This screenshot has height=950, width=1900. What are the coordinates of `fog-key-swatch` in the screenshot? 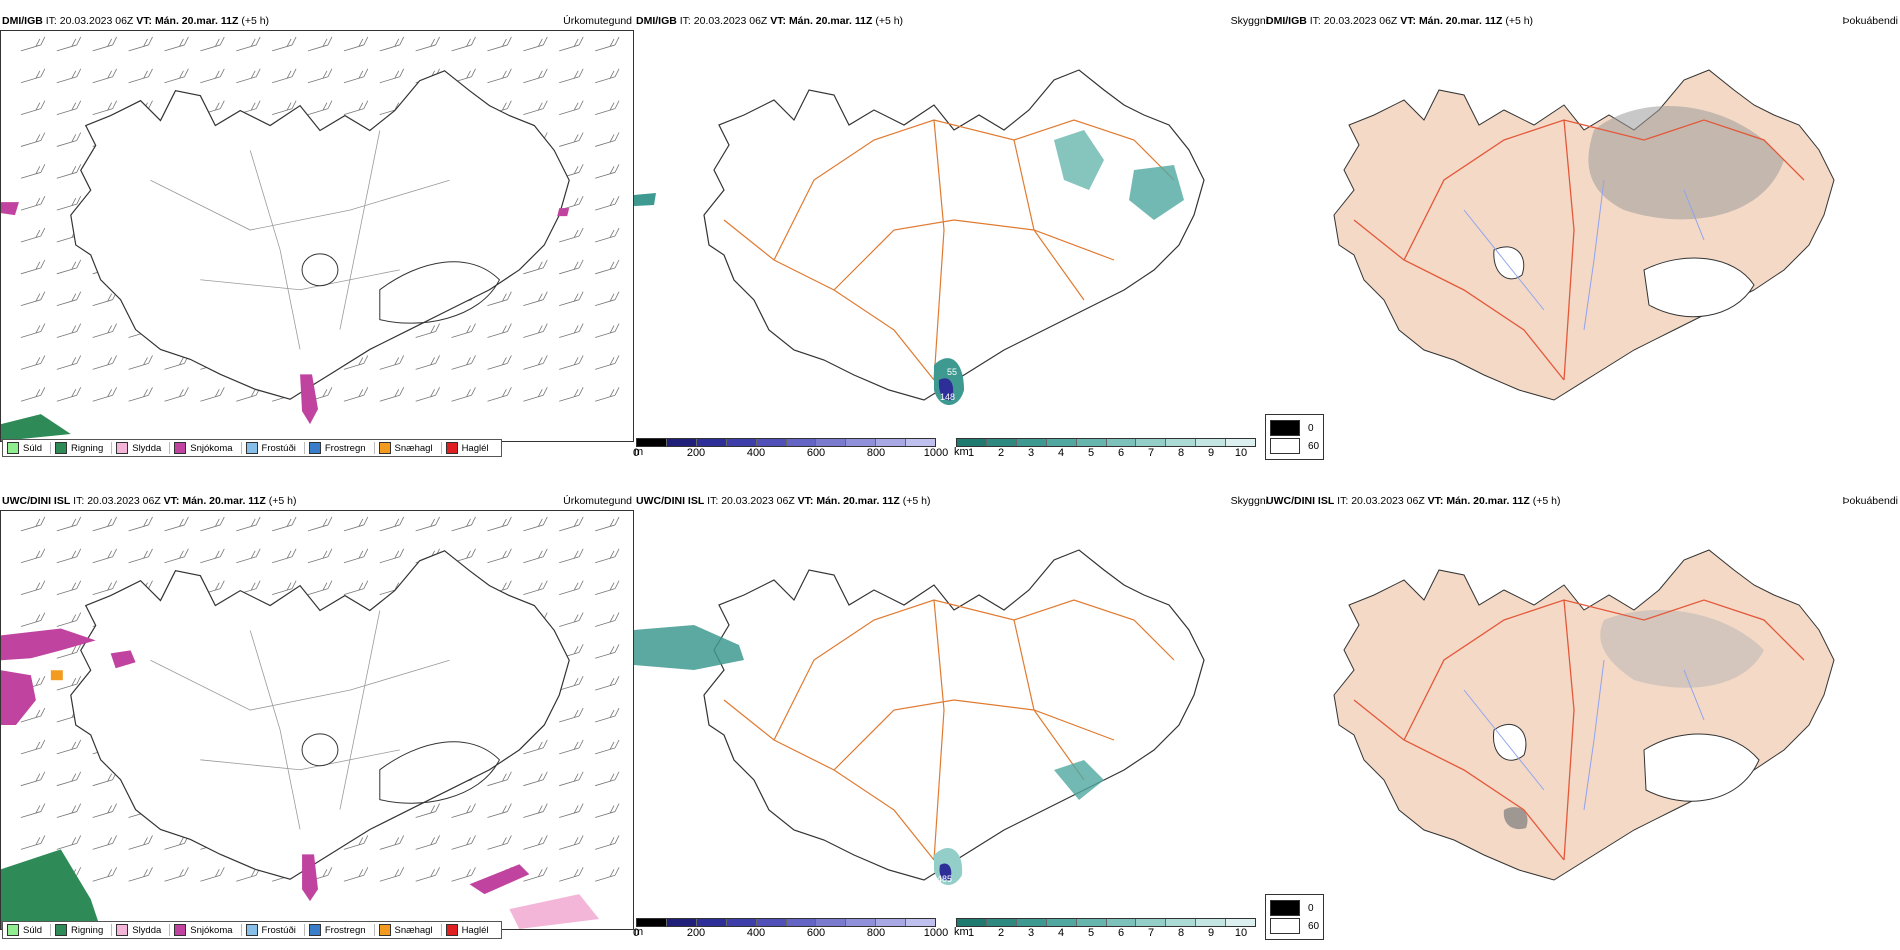 It's located at (1285, 446).